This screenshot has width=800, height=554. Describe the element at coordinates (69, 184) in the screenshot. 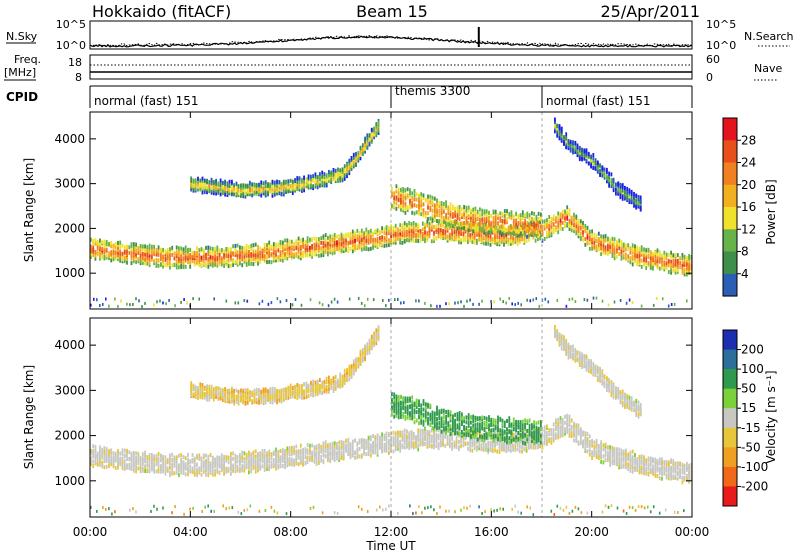

I see `y-tick-label: 3000` at that location.